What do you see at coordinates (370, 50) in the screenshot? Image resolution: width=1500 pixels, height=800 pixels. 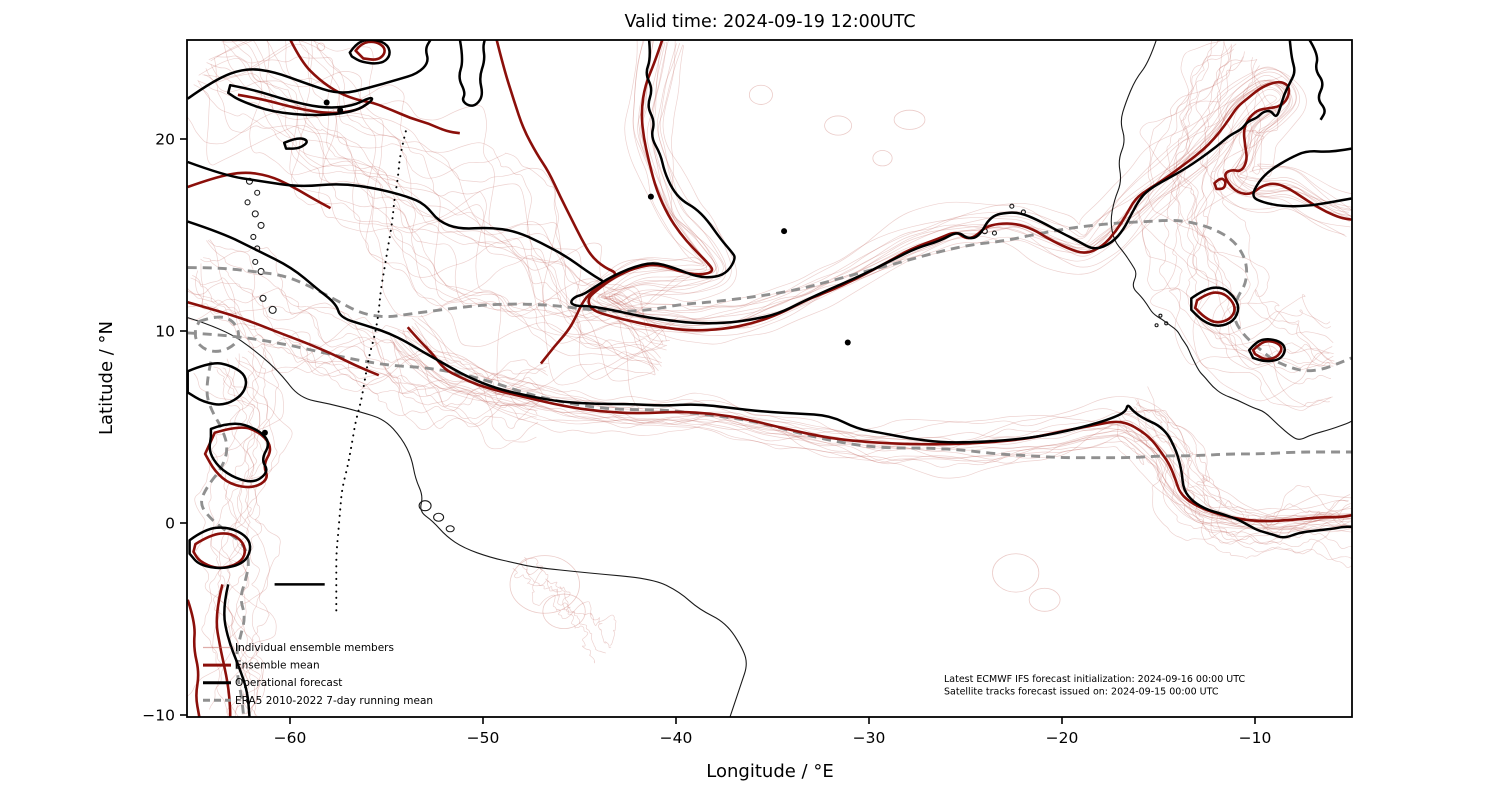 I see `mean-path-R_topblob` at bounding box center [370, 50].